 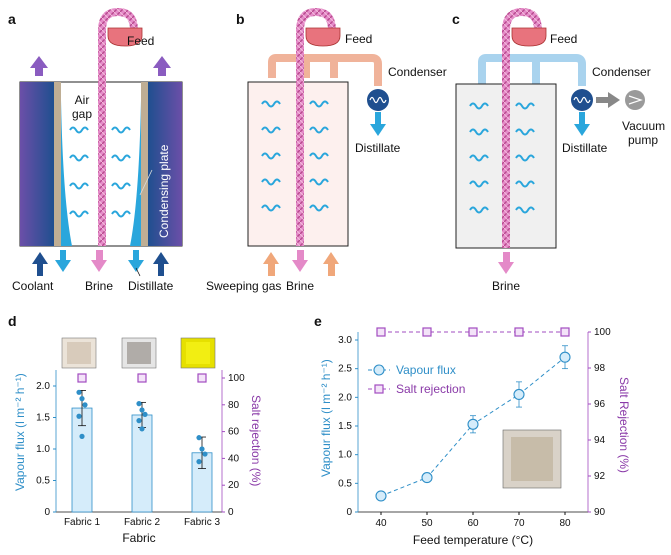 What do you see at coordinates (565, 523) in the screenshot?
I see `x-tick-label-e: 80` at bounding box center [565, 523].